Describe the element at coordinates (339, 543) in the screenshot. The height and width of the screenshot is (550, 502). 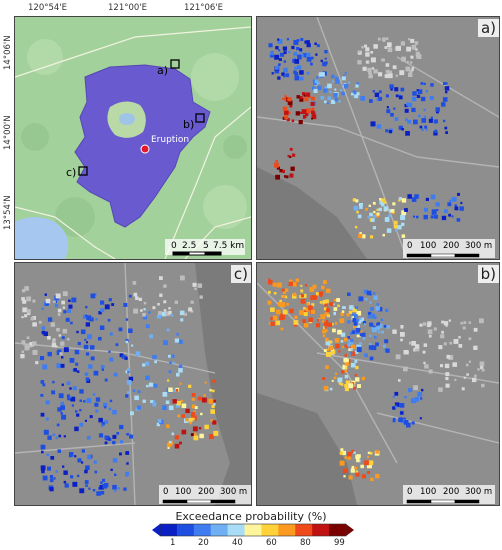
I see `legend-tick-99: 99` at that location.